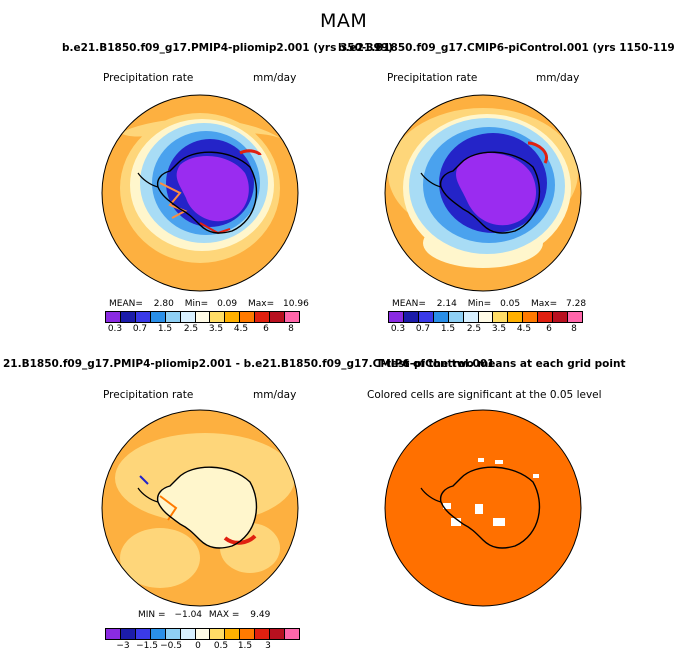 This screenshot has width=675, height=656. I want to click on colorbar-tick-label: 0.5, so click(221, 646).